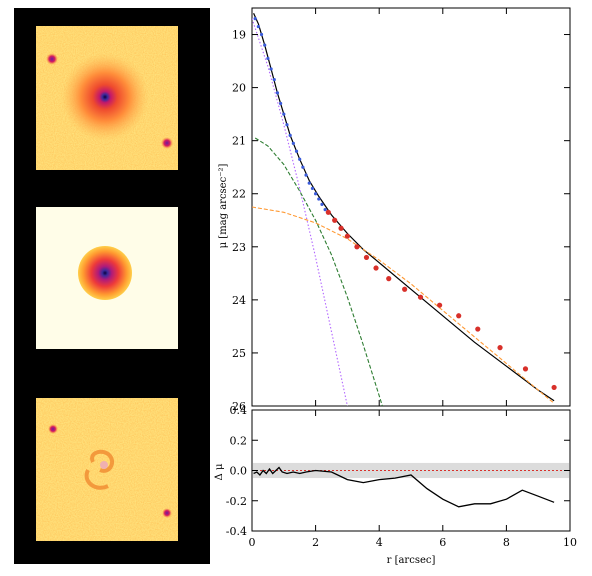  What do you see at coordinates (239, 141) in the screenshot?
I see `top-y-tick-label: 21` at bounding box center [239, 141].